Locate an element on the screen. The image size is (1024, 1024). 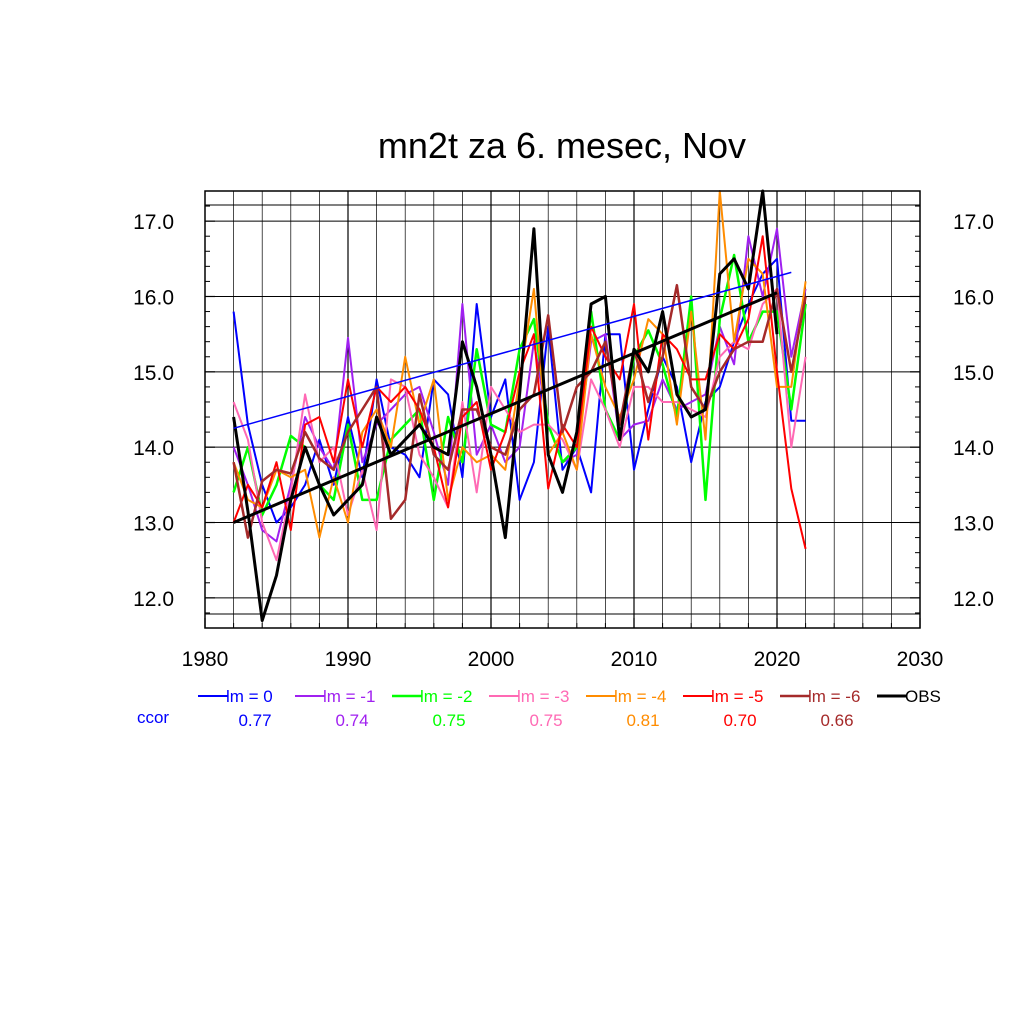
y-tick-label: 17.0 is located at coordinates (153, 222).